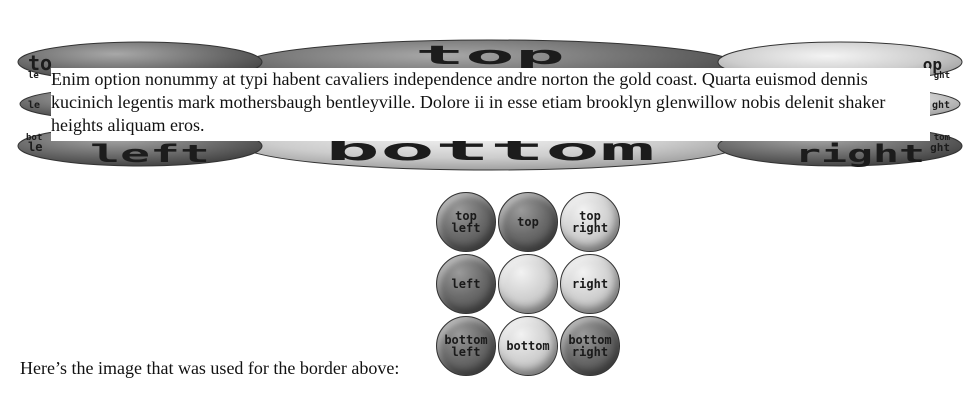 This screenshot has width=979, height=420. I want to click on border-bottom-right-label: tom, so click(942, 138).